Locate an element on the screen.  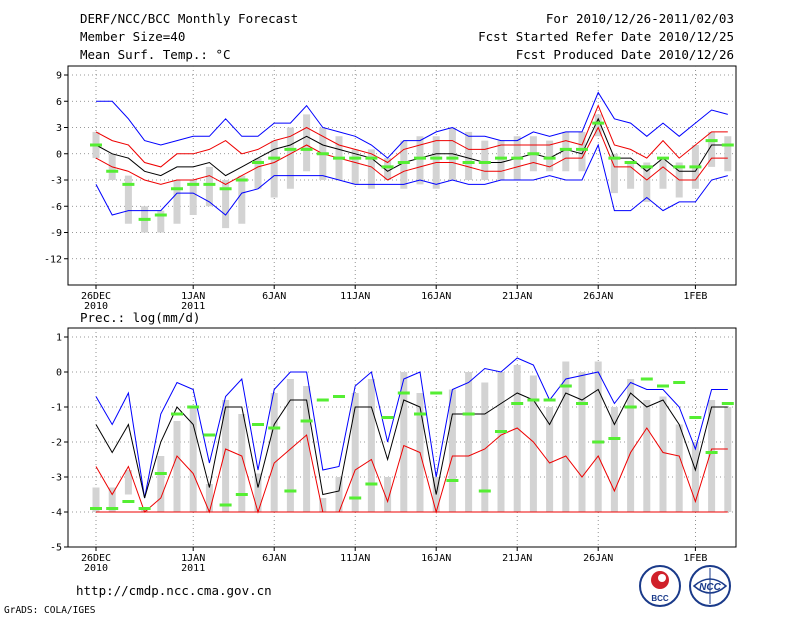
x-tick-label: 6JAN is located at coordinates (274, 558).